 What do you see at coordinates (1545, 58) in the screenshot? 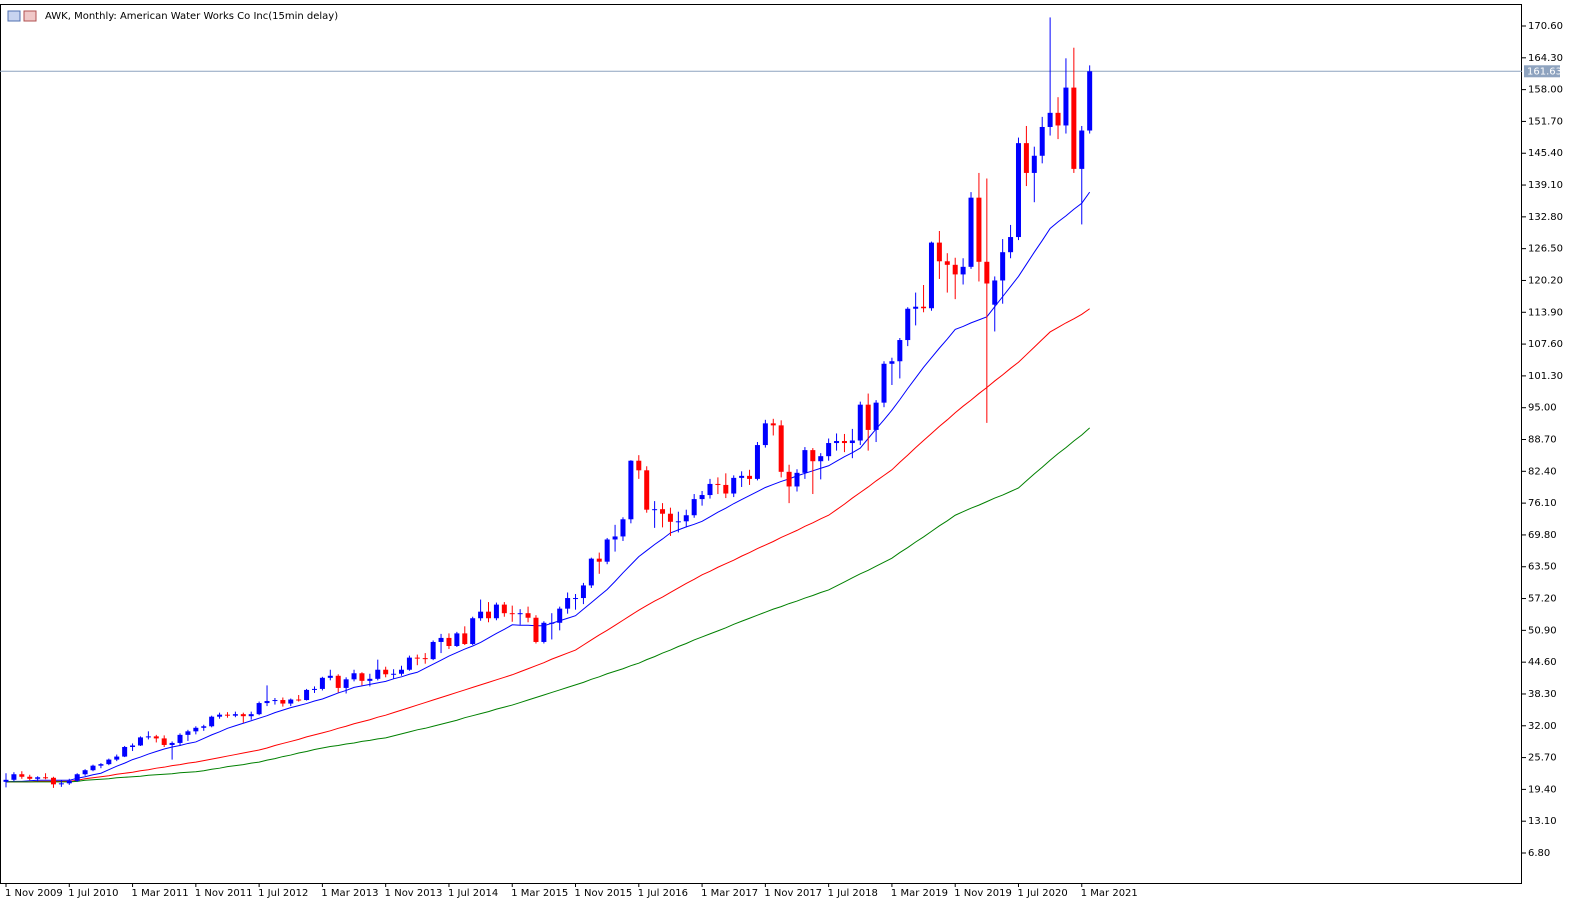
I see `y-tick-label: 164.30` at bounding box center [1545, 58].